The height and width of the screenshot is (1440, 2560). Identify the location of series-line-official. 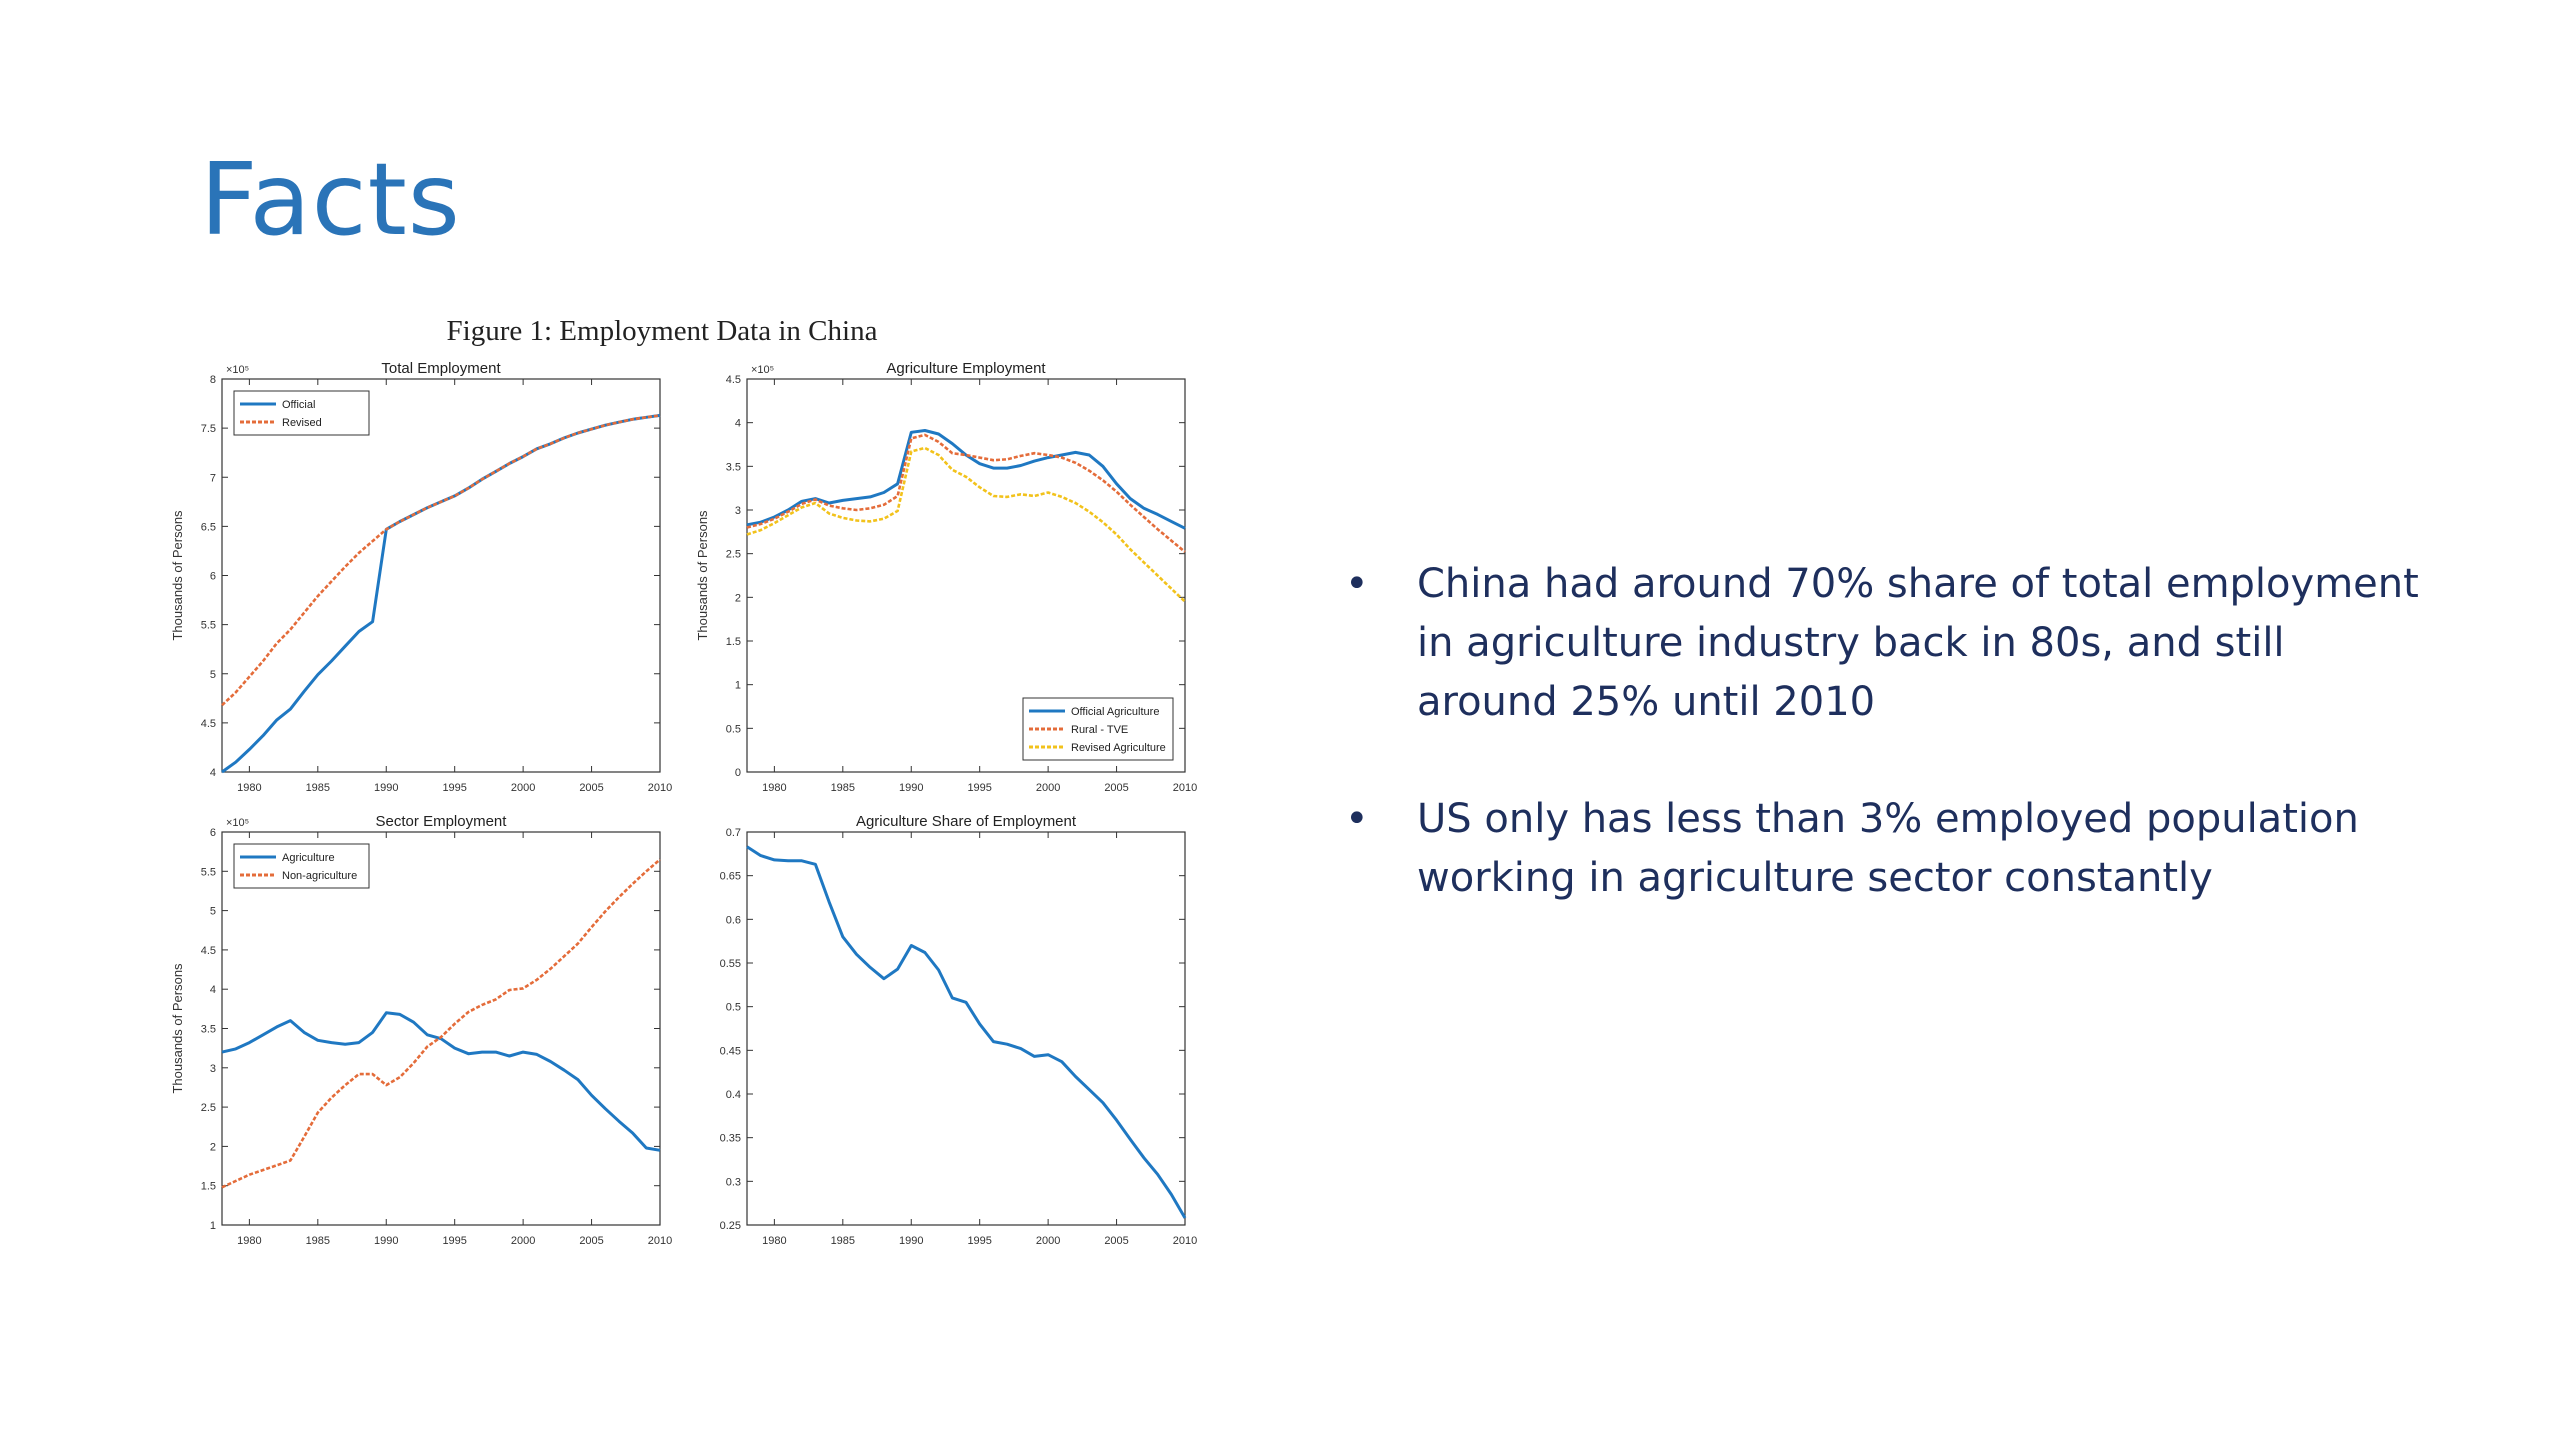
(441, 593).